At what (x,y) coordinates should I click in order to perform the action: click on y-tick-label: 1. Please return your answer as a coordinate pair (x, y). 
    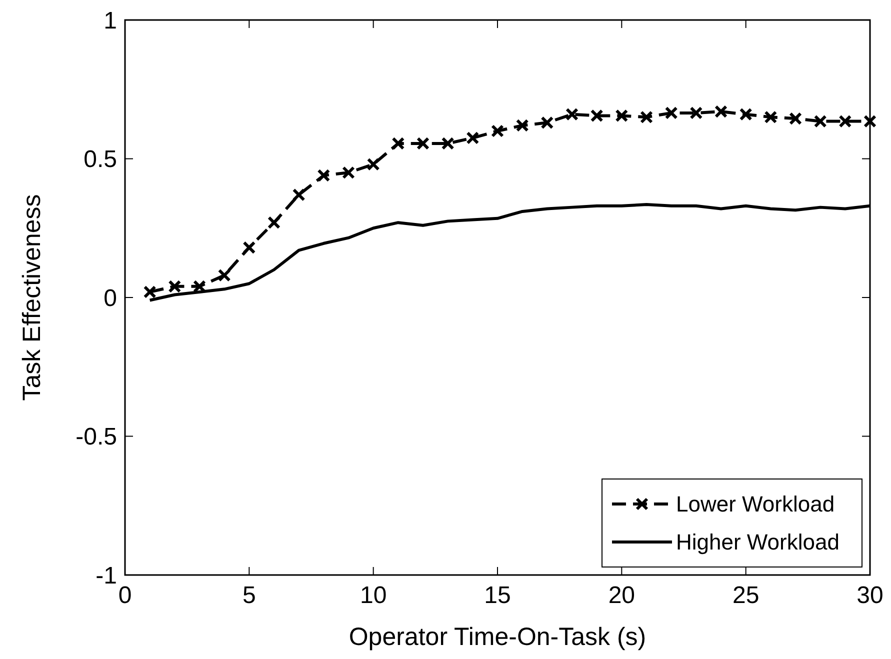
    Looking at the image, I should click on (110, 20).